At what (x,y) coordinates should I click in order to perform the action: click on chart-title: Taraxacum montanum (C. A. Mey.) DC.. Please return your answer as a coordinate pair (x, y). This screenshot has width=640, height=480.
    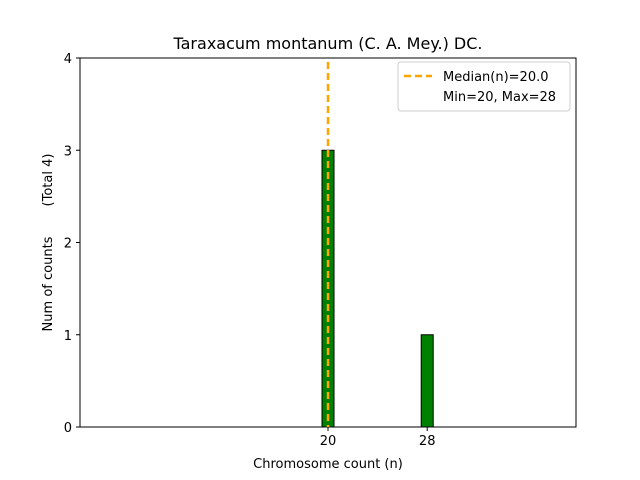
    Looking at the image, I should click on (328, 43).